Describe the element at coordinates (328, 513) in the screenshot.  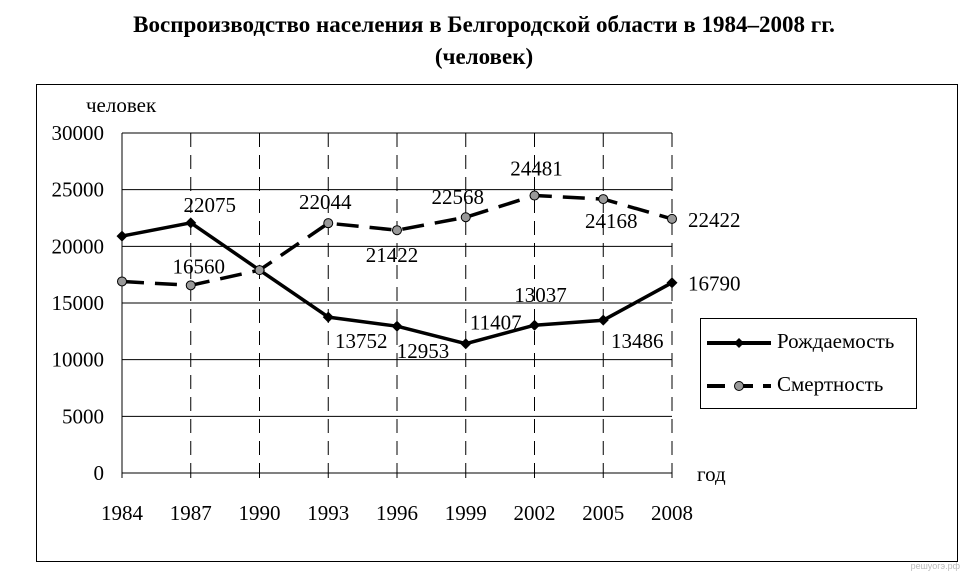
I see `x-tick-label: 1993` at that location.